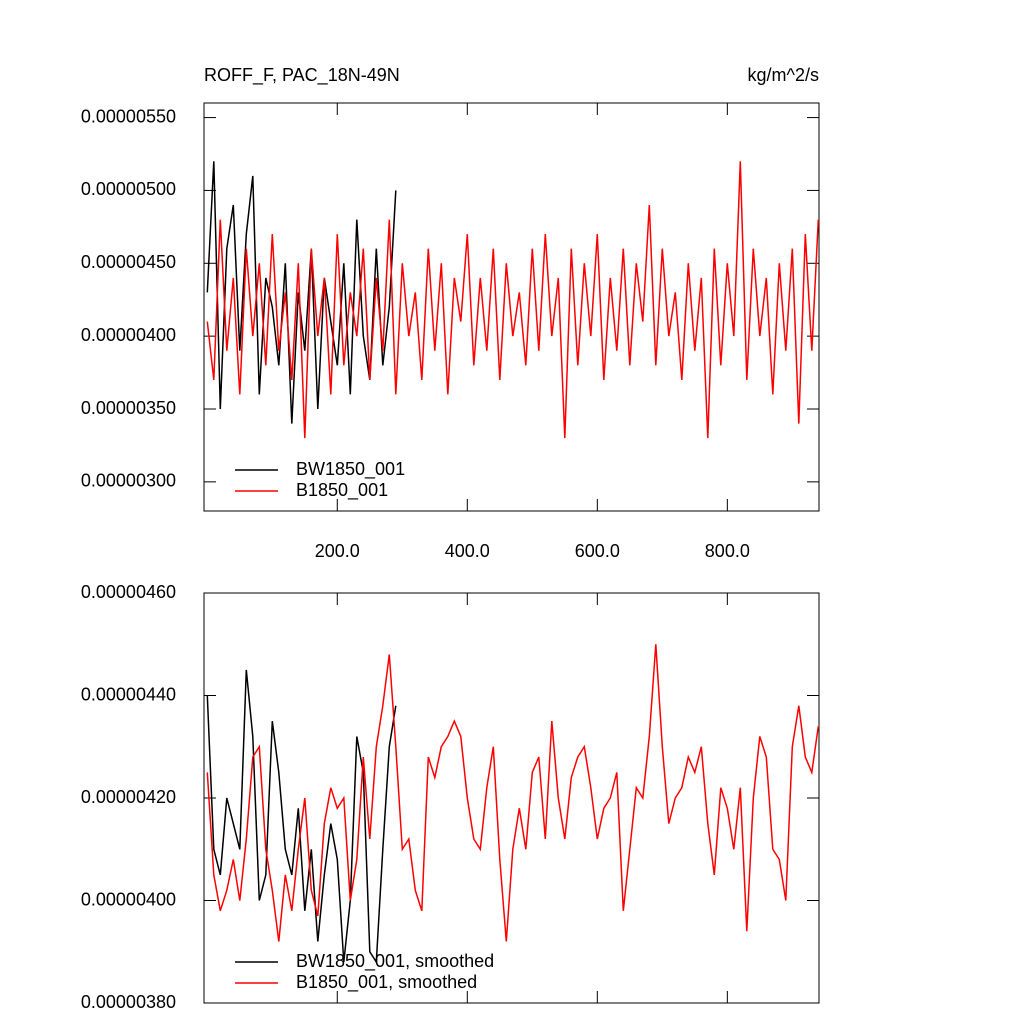  Describe the element at coordinates (128, 189) in the screenshot. I see `y-tick-label: 0.00000500` at that location.